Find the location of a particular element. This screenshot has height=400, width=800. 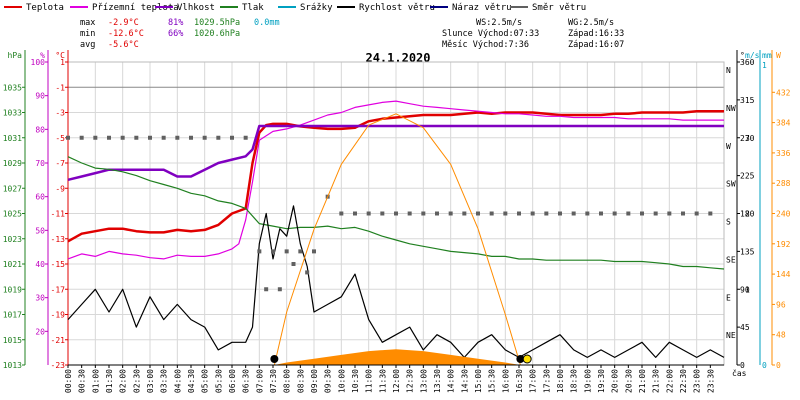

axis-direction-label-4: 180 is located at coordinates (747, 214).